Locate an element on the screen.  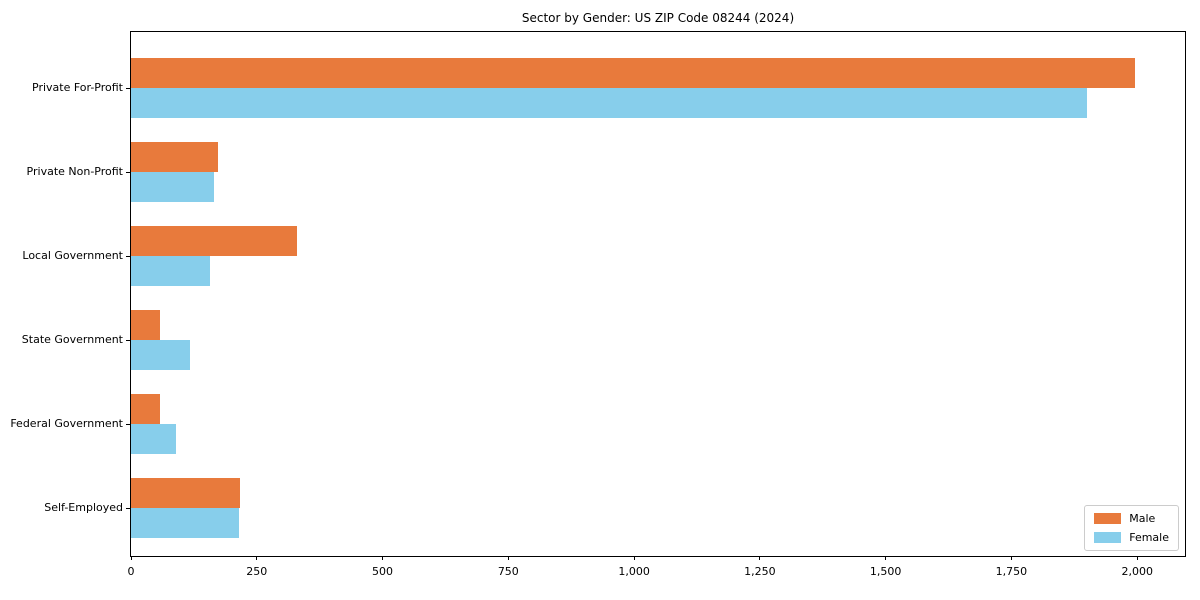
legend-swatch-male-icon is located at coordinates (1108, 518).